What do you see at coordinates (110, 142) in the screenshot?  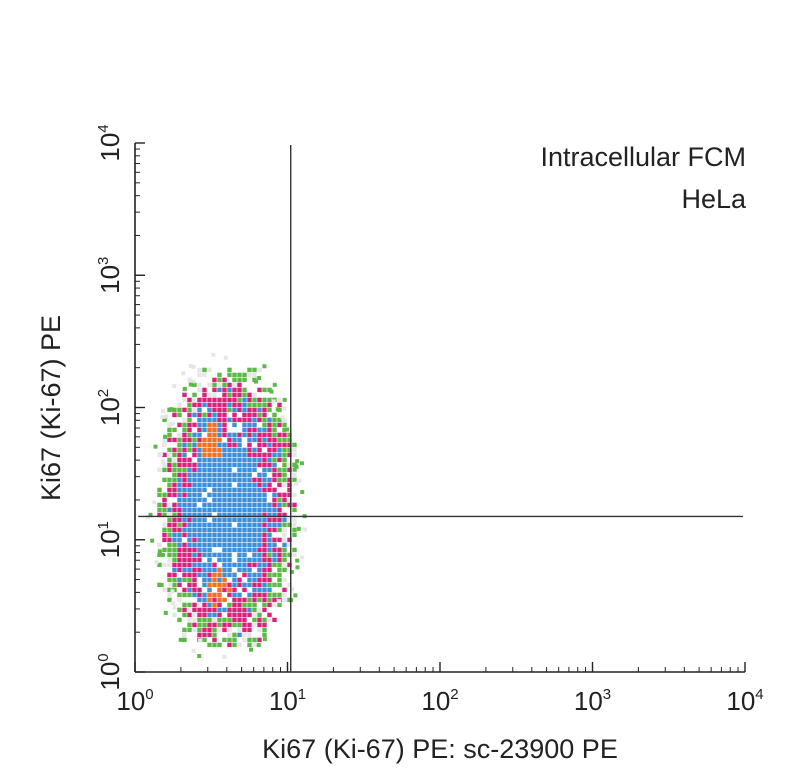 I see `y-tick-label: 104` at bounding box center [110, 142].